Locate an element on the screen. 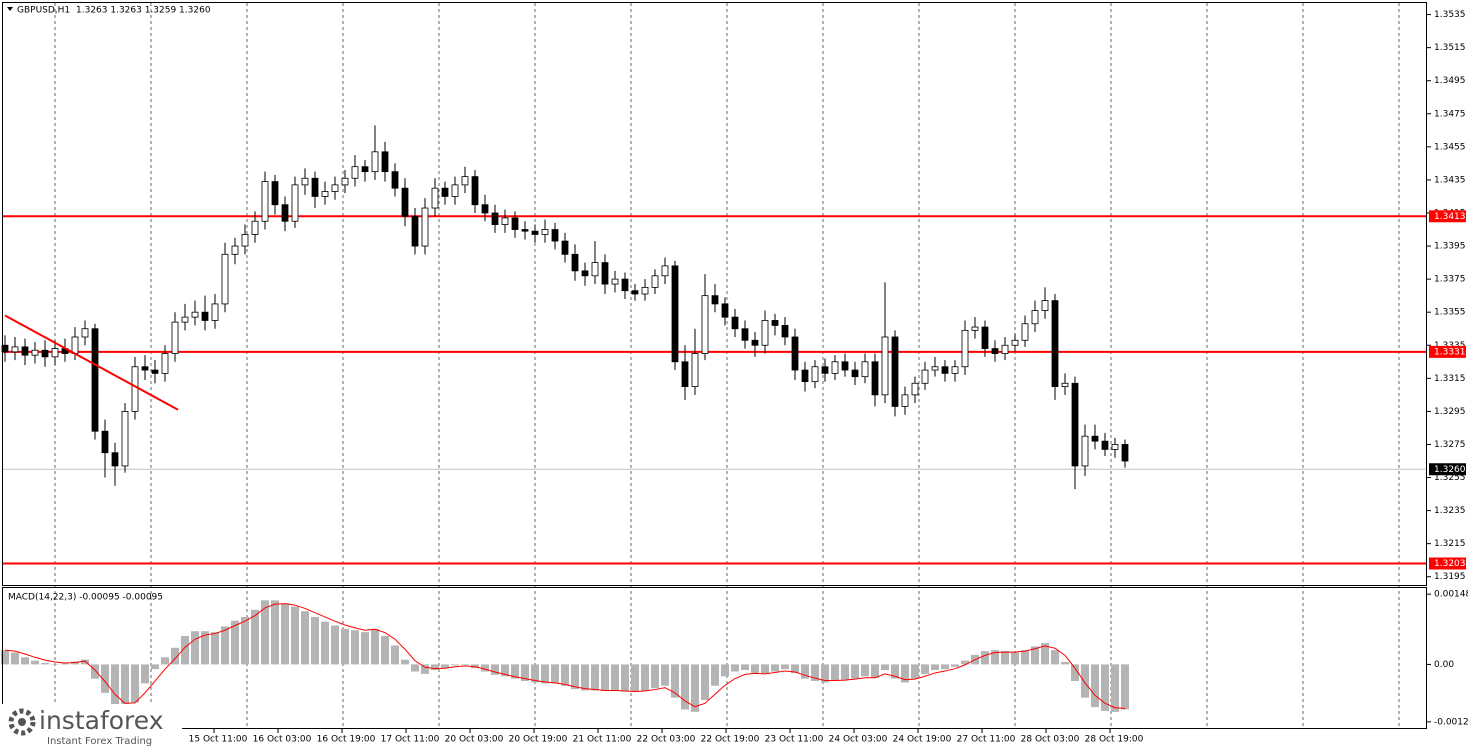  x-tick-label: 15 Oct 11:00 is located at coordinates (218, 740).